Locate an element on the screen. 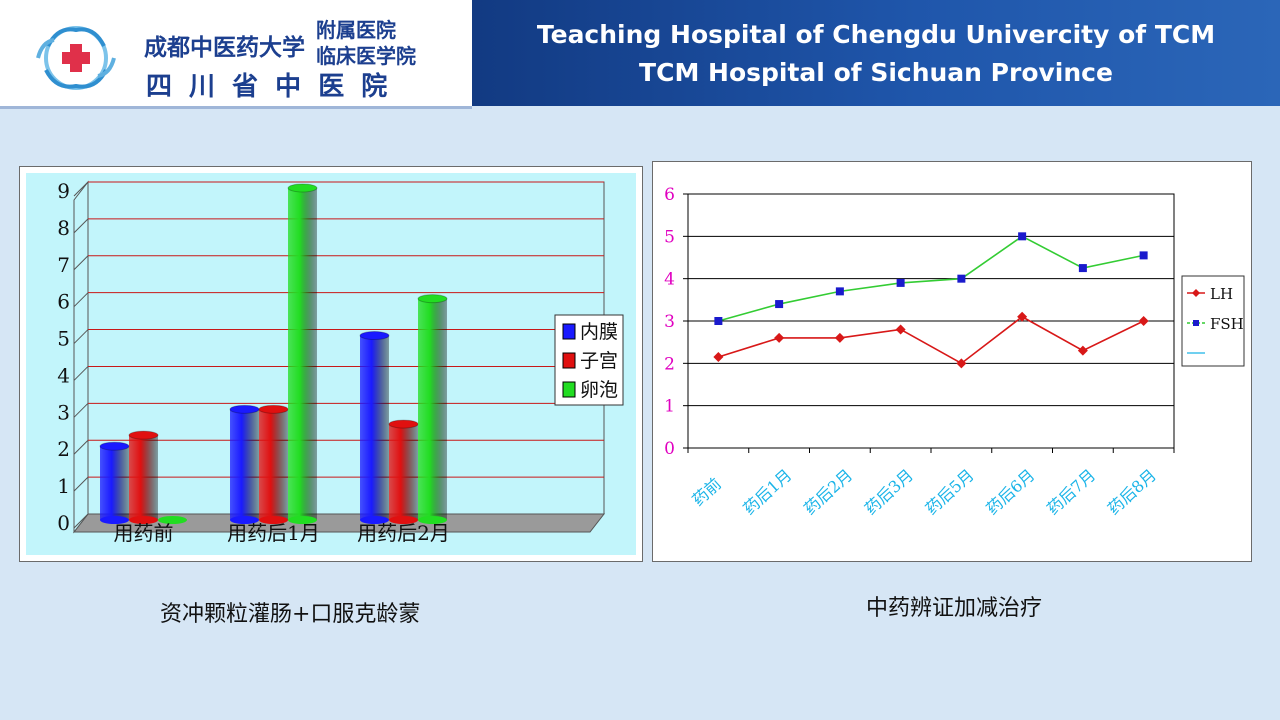 Image resolution: width=1280 pixels, height=720 pixels. bar-legend-label: 子宫 is located at coordinates (599, 361).